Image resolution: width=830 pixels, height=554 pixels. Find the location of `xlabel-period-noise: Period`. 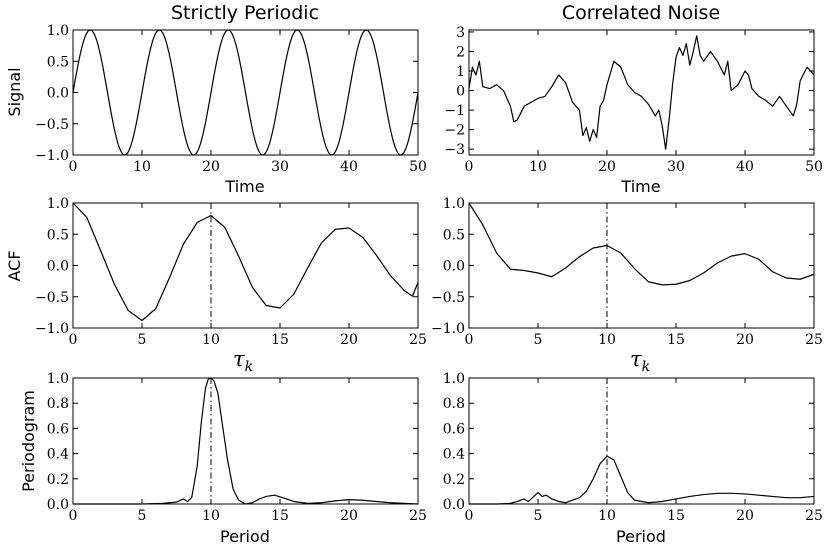

xlabel-period-noise: Period is located at coordinates (641, 536).